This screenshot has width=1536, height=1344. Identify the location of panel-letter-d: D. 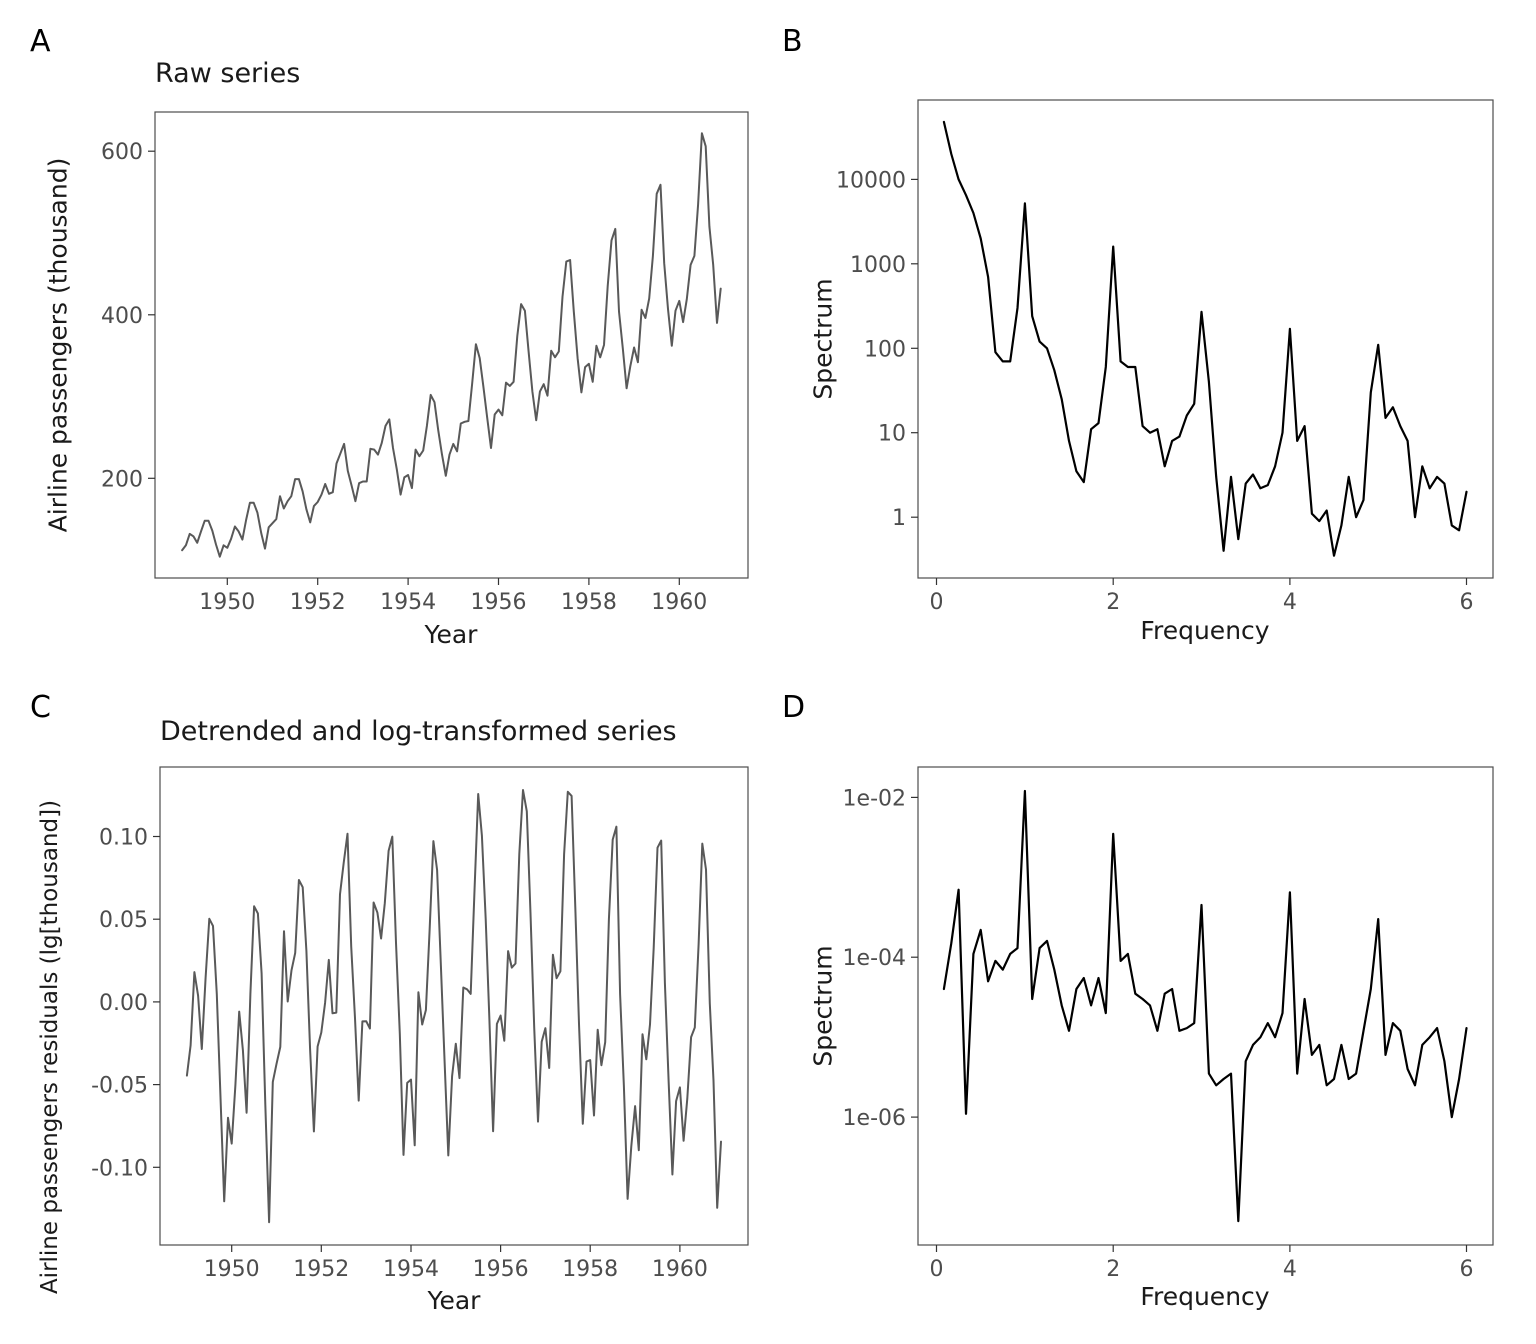
(794, 707).